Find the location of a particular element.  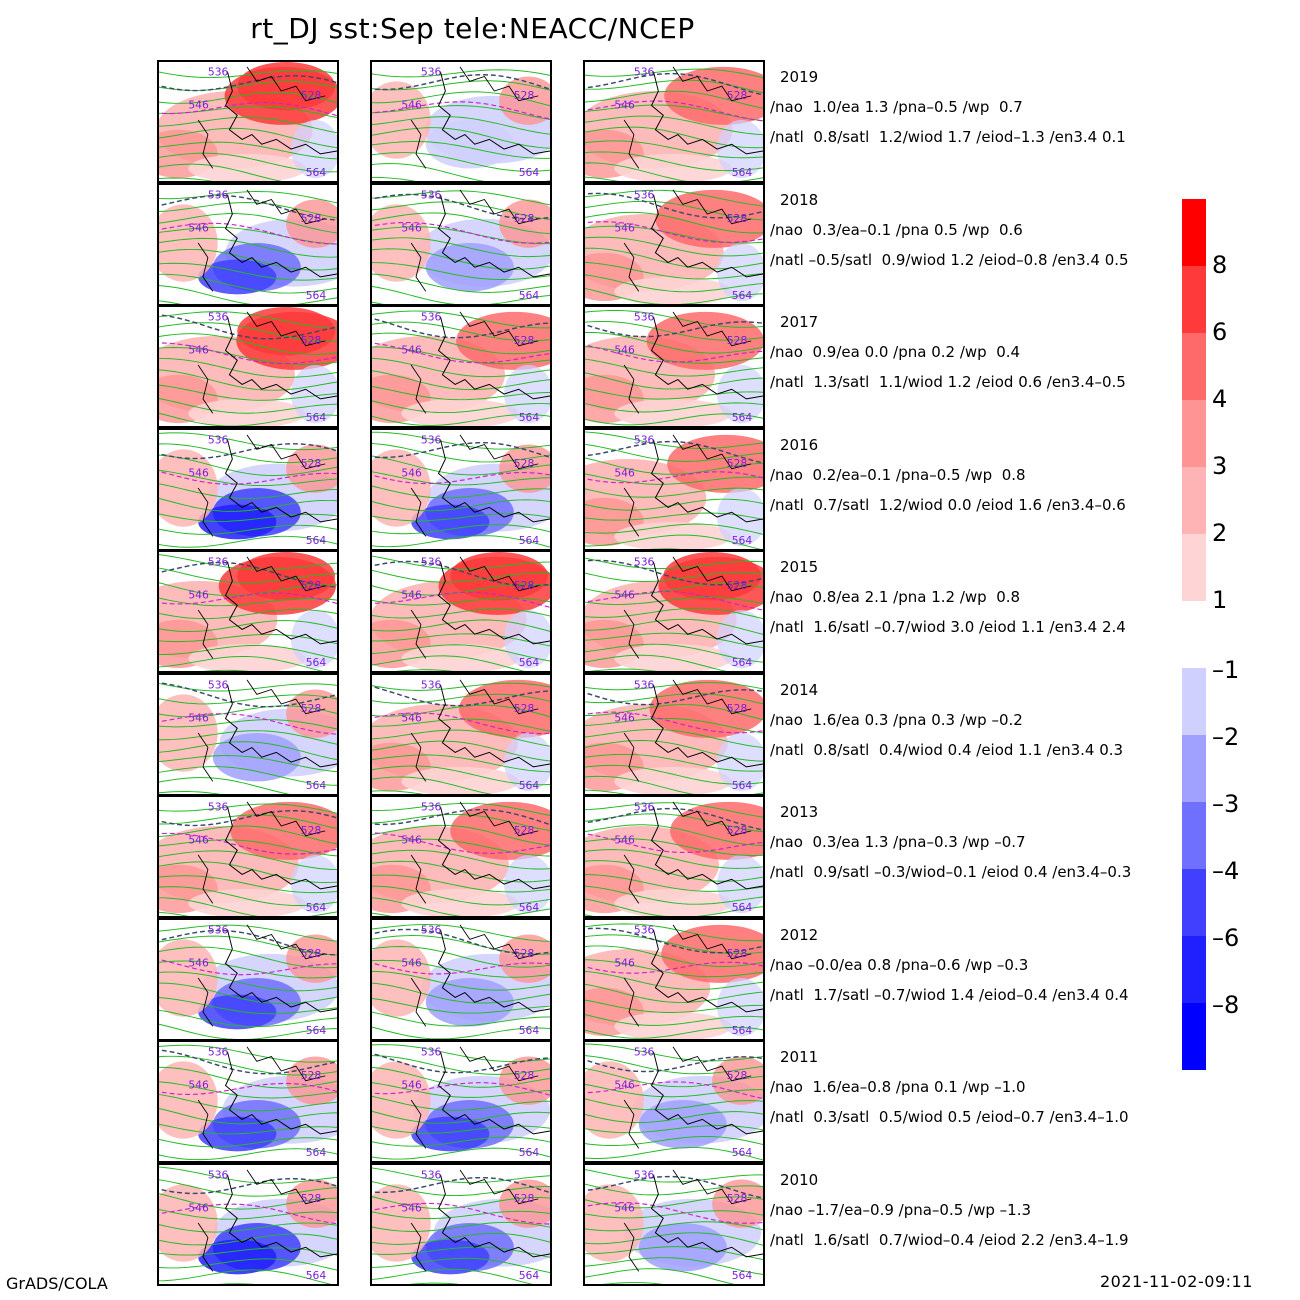

footer-timestamp: 2021-11-02-09:11 is located at coordinates (1176, 1281).